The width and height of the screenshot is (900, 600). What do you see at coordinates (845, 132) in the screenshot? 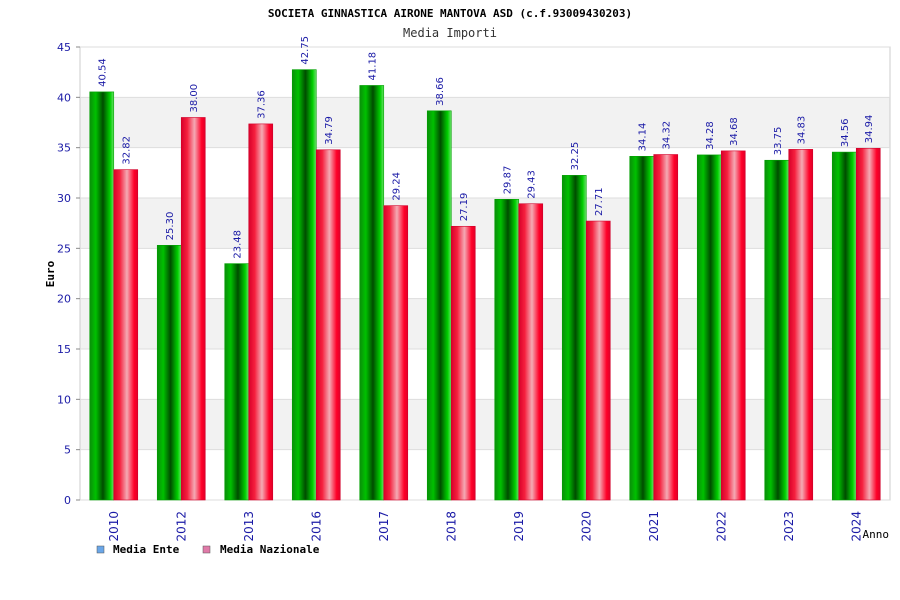
I see `value-label: 34.56` at bounding box center [845, 132].